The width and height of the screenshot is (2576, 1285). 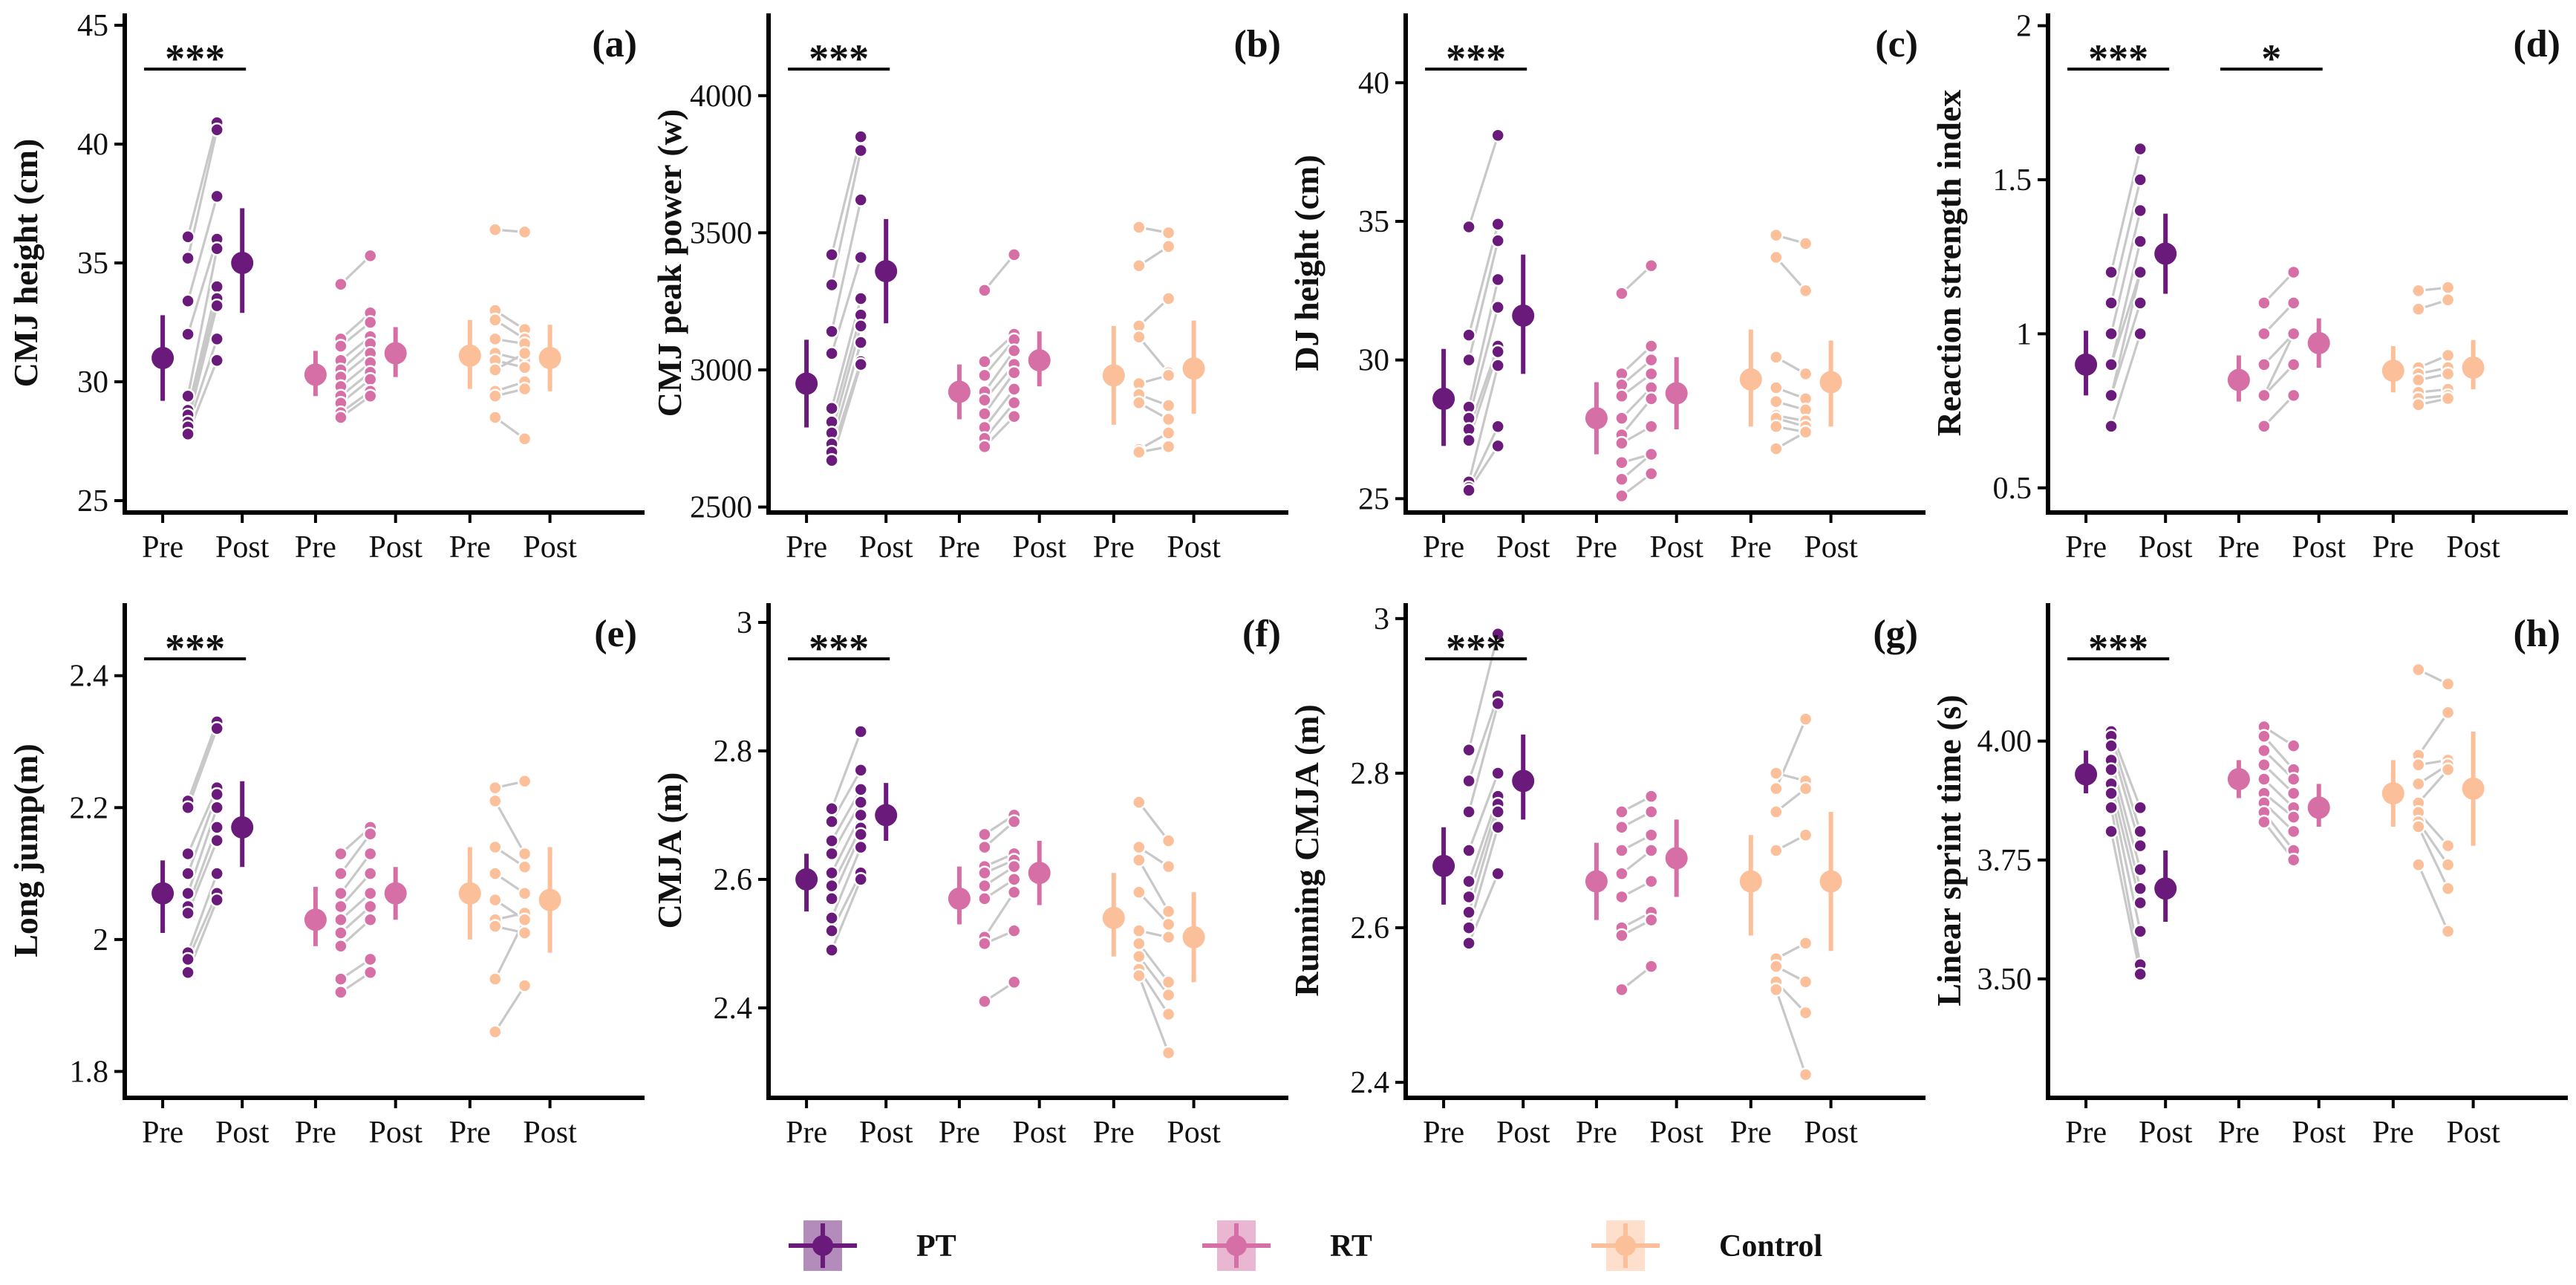 What do you see at coordinates (1896, 44) in the screenshot?
I see `panel-label: (c)` at bounding box center [1896, 44].